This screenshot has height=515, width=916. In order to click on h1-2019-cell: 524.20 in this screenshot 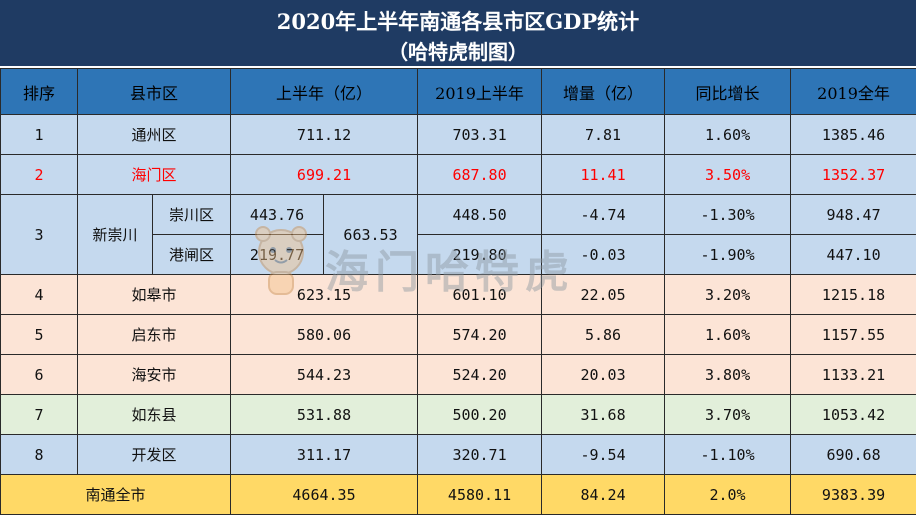, I will do `click(480, 375)`.